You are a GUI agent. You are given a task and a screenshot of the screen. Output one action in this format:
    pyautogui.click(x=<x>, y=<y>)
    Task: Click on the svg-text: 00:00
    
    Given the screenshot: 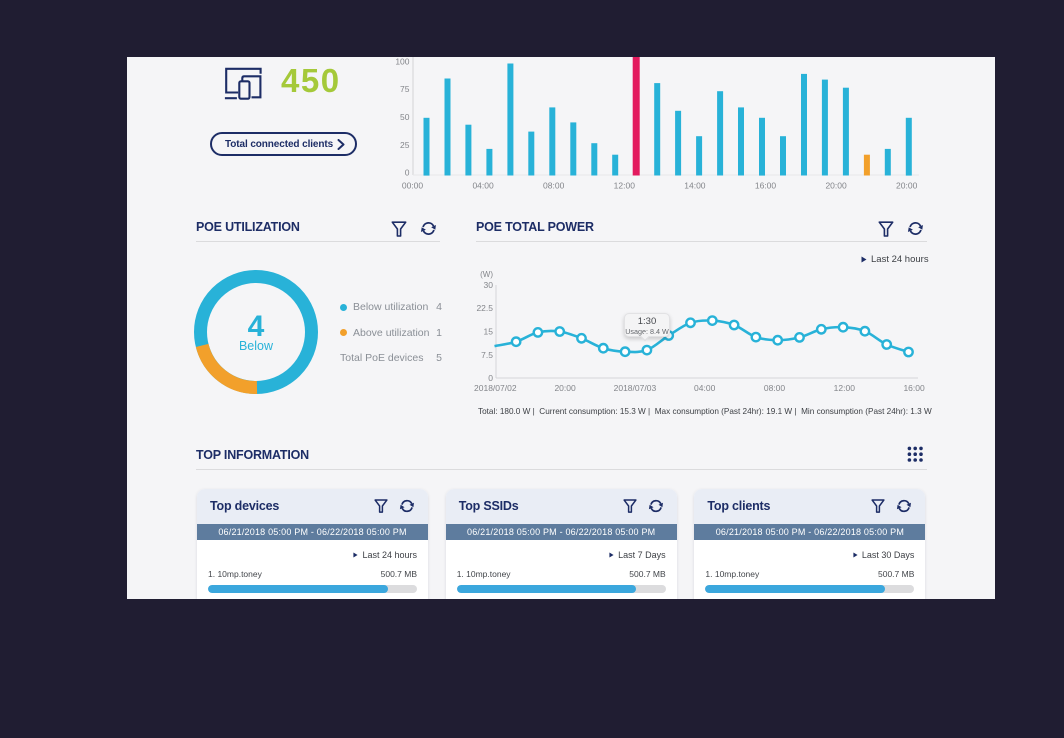 What is the action you would take?
    pyautogui.click(x=413, y=186)
    